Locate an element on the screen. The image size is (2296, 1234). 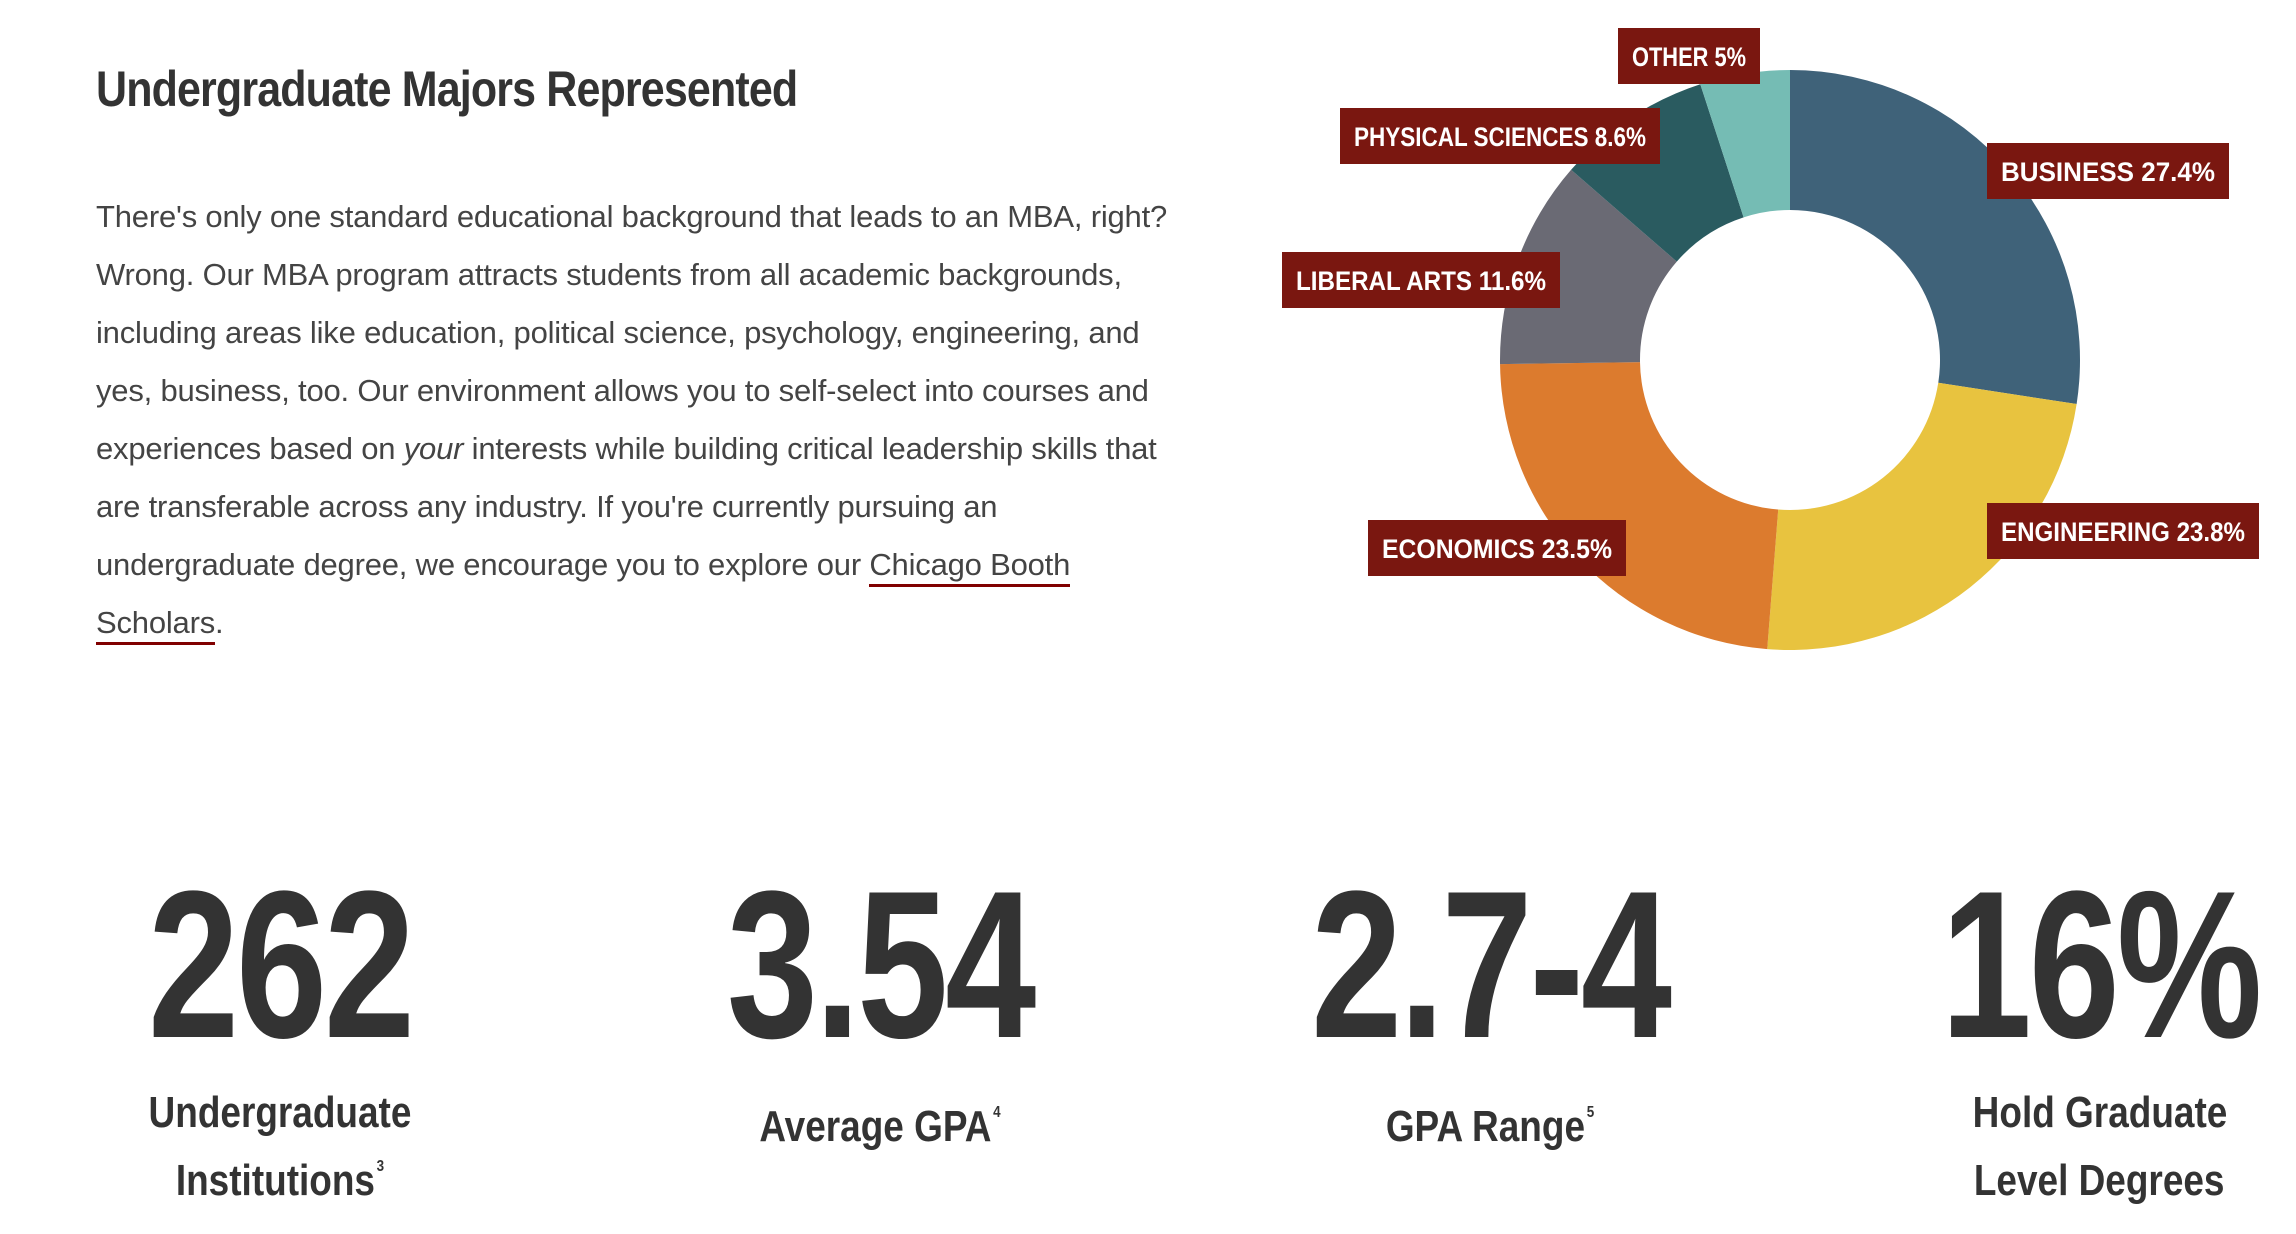
intro-italic-word: your is located at coordinates (433, 448).